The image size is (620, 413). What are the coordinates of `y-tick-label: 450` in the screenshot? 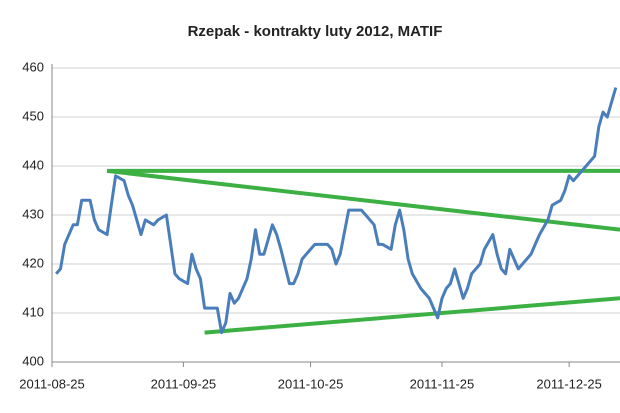 It's located at (33, 115).